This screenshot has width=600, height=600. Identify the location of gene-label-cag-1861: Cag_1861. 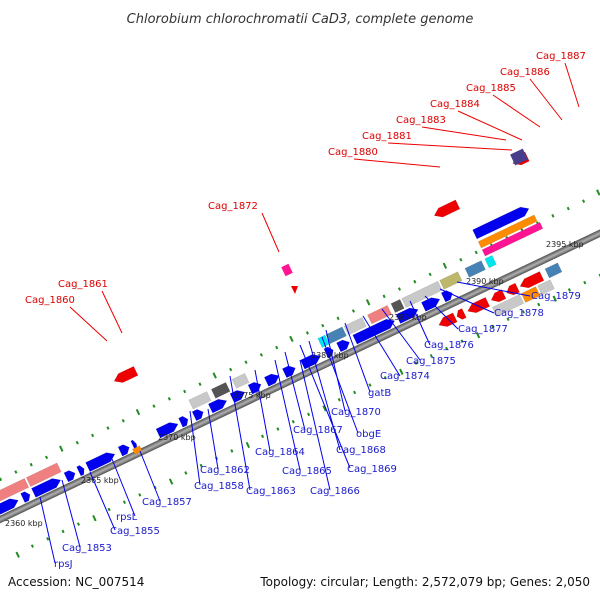
(83, 284).